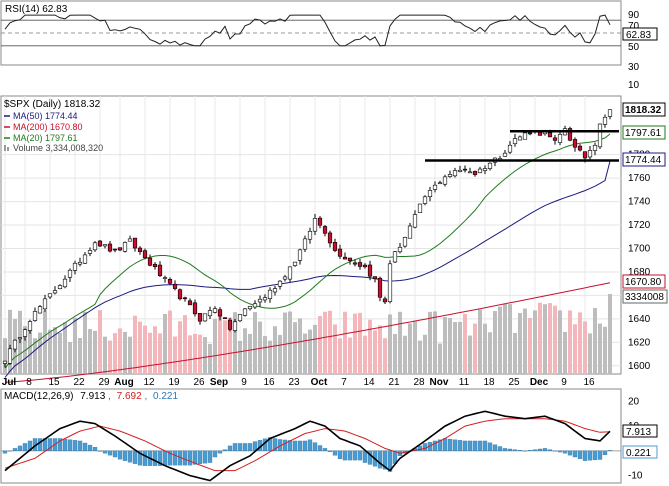  What do you see at coordinates (639, 225) in the screenshot?
I see `price-tick-label: 1720` at bounding box center [639, 225].